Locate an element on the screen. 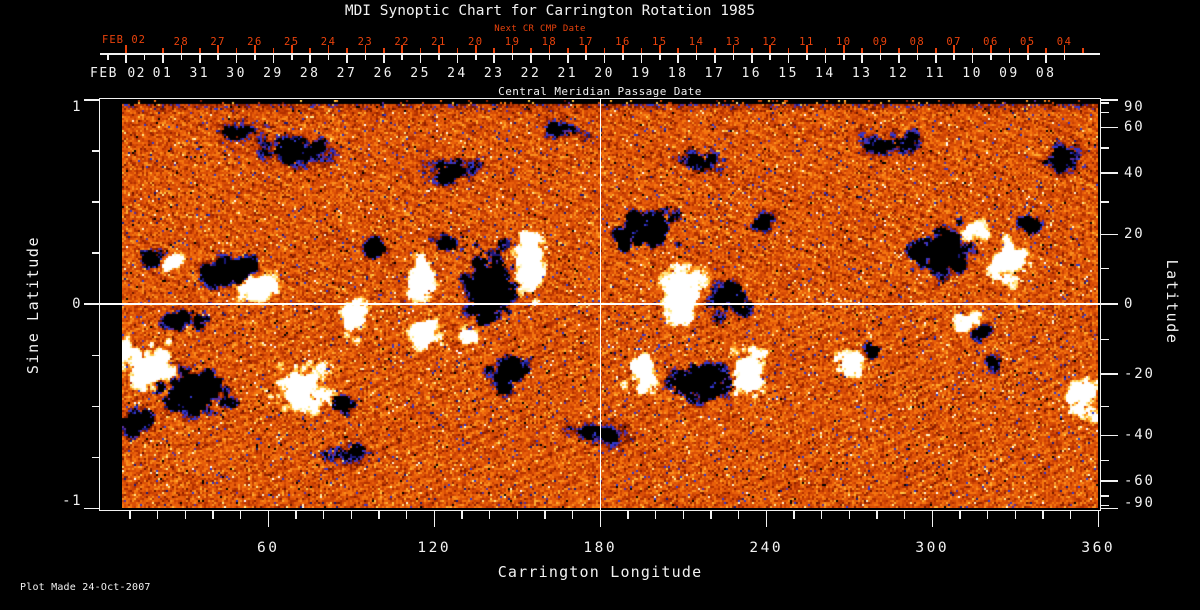  latitude-tick-label: -60 is located at coordinates (1139, 481).